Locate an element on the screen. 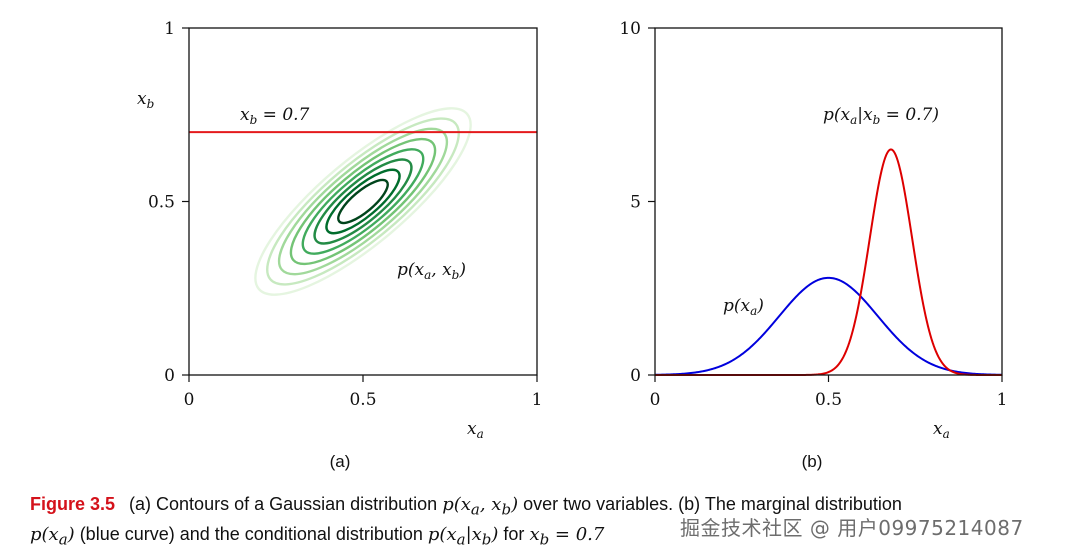 Image resolution: width=1086 pixels, height=558 pixels. caption-math: xb = 0.7 is located at coordinates (567, 536).